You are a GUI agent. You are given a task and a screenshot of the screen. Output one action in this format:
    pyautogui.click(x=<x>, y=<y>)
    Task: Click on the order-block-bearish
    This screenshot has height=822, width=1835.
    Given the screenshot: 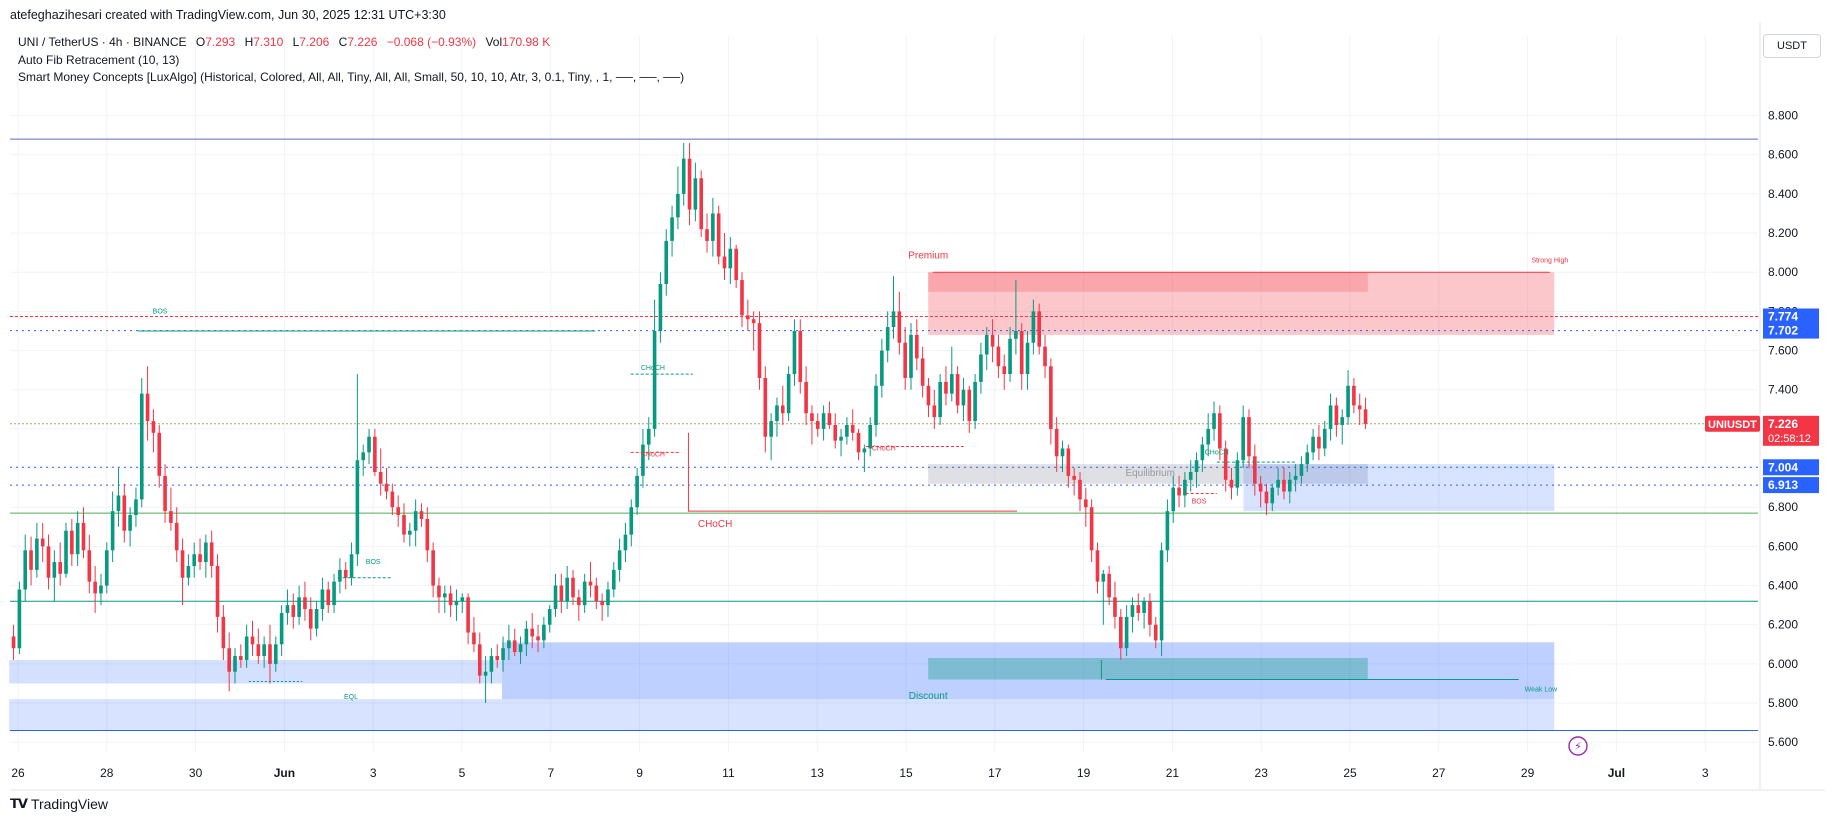 What is the action you would take?
    pyautogui.click(x=1148, y=282)
    